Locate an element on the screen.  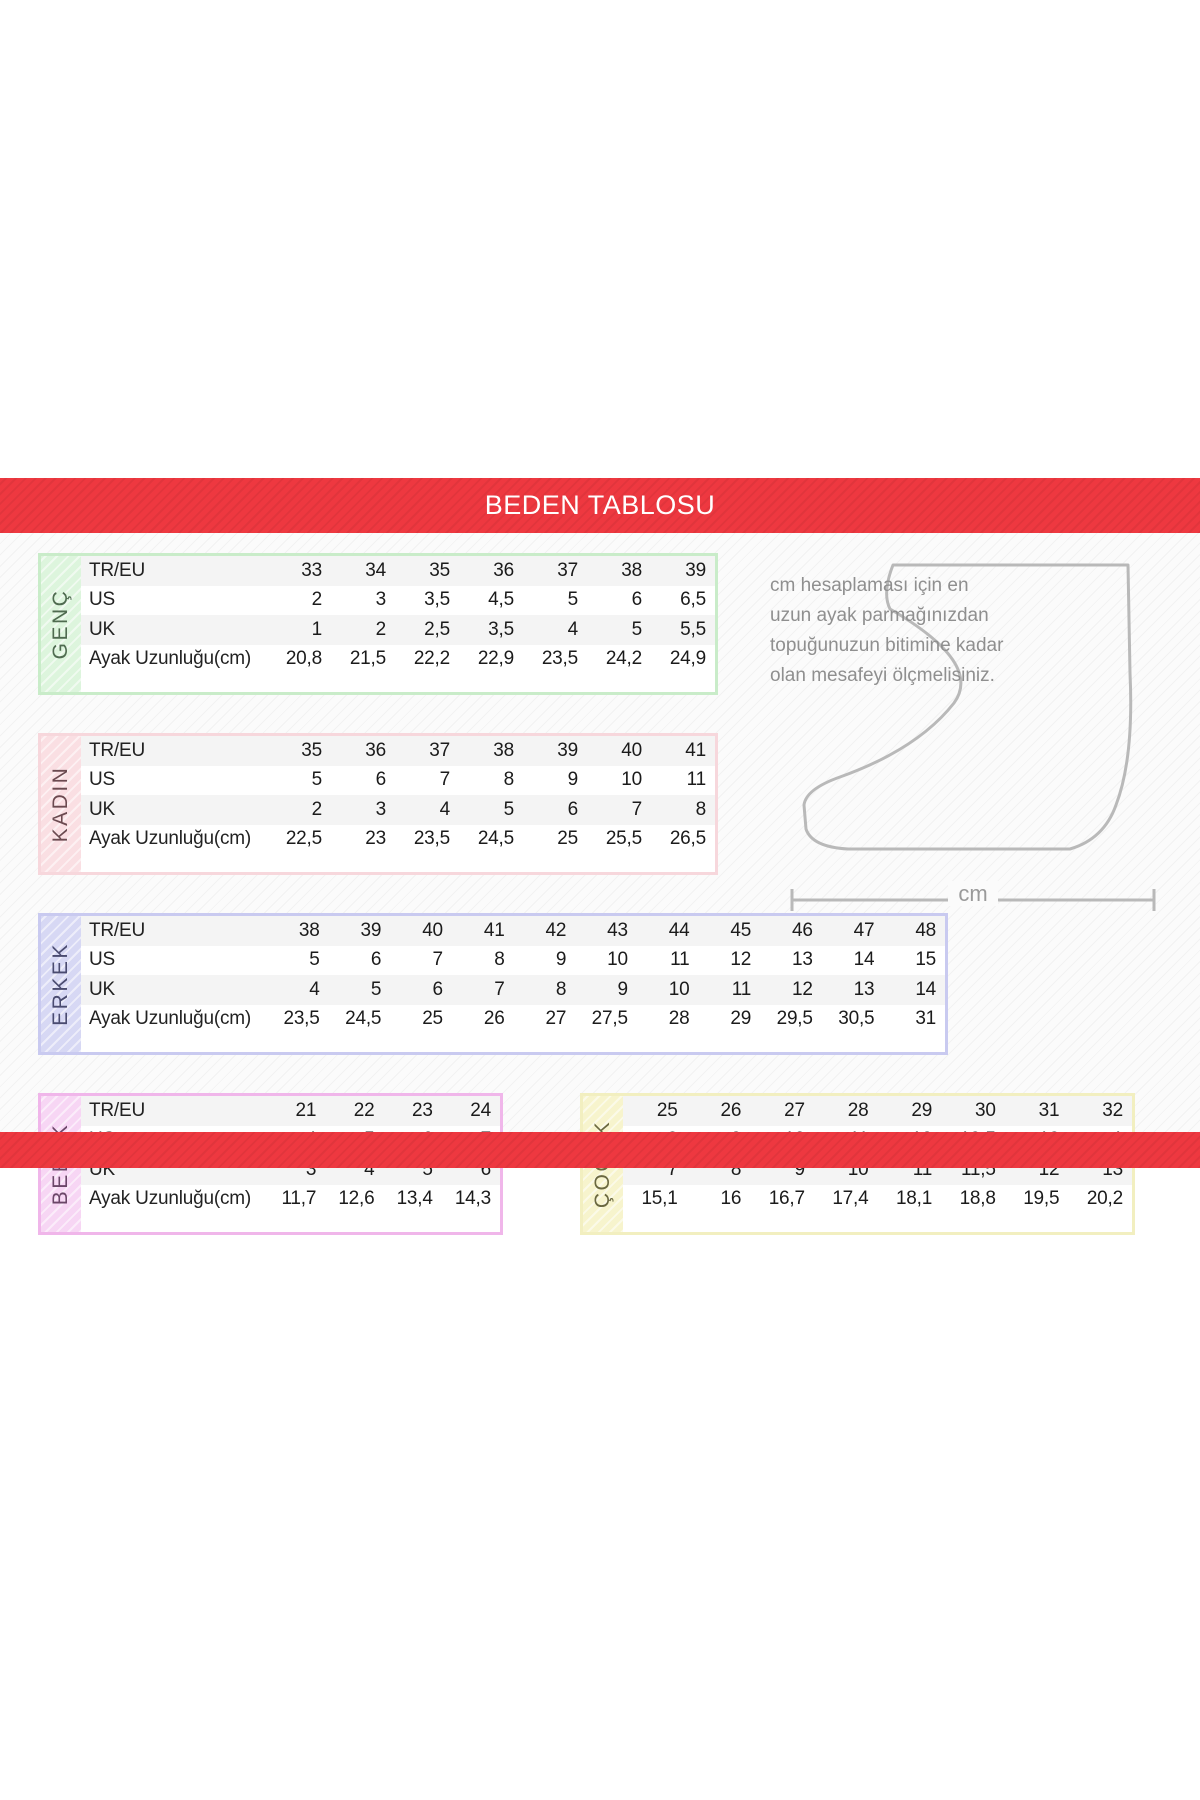
table-cell: 27,5 is located at coordinates (609, 1019).